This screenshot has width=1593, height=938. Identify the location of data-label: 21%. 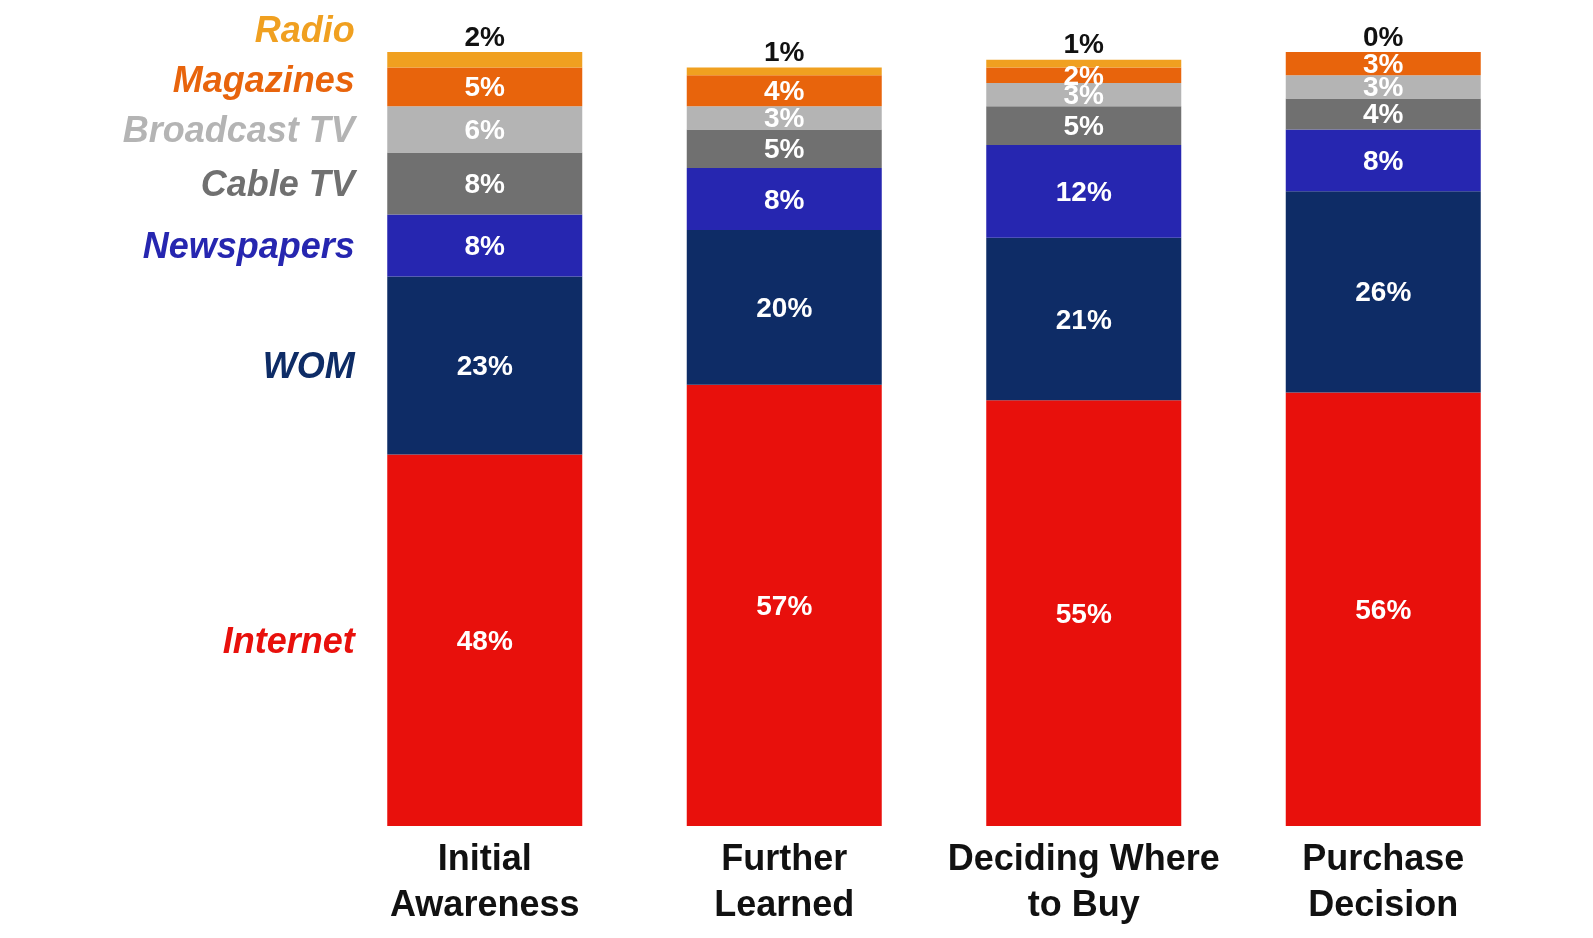
(1083, 319).